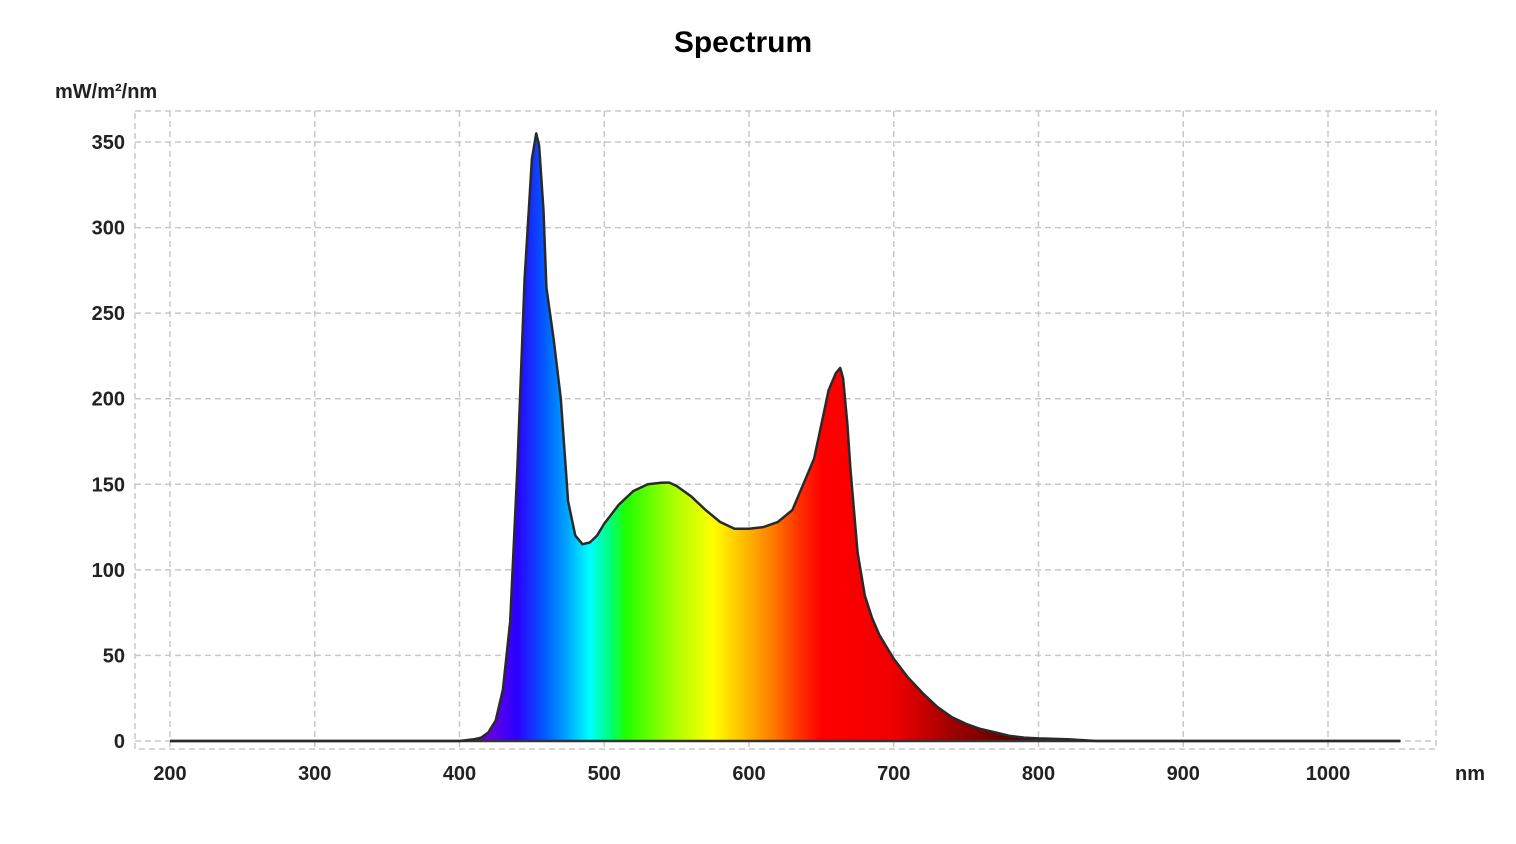 This screenshot has width=1516, height=844. I want to click on y-tick-label: 50, so click(114, 656).